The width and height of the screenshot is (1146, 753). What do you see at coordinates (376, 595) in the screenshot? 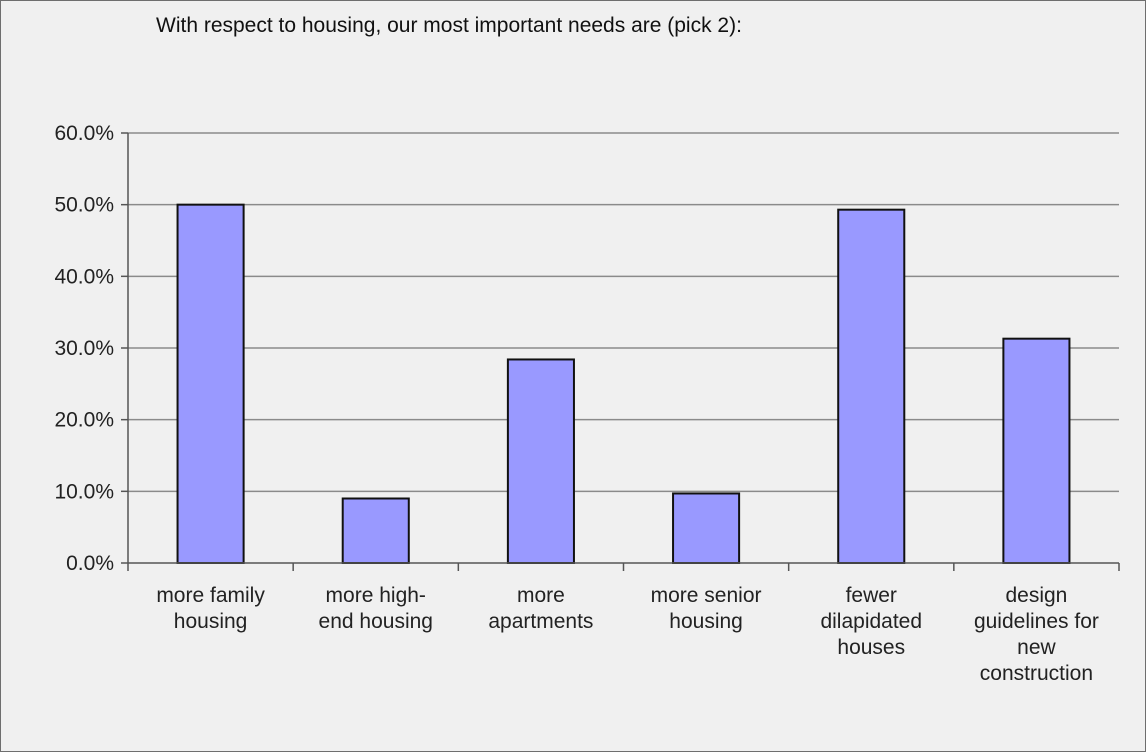
I see `x-category-label: more high-` at bounding box center [376, 595].